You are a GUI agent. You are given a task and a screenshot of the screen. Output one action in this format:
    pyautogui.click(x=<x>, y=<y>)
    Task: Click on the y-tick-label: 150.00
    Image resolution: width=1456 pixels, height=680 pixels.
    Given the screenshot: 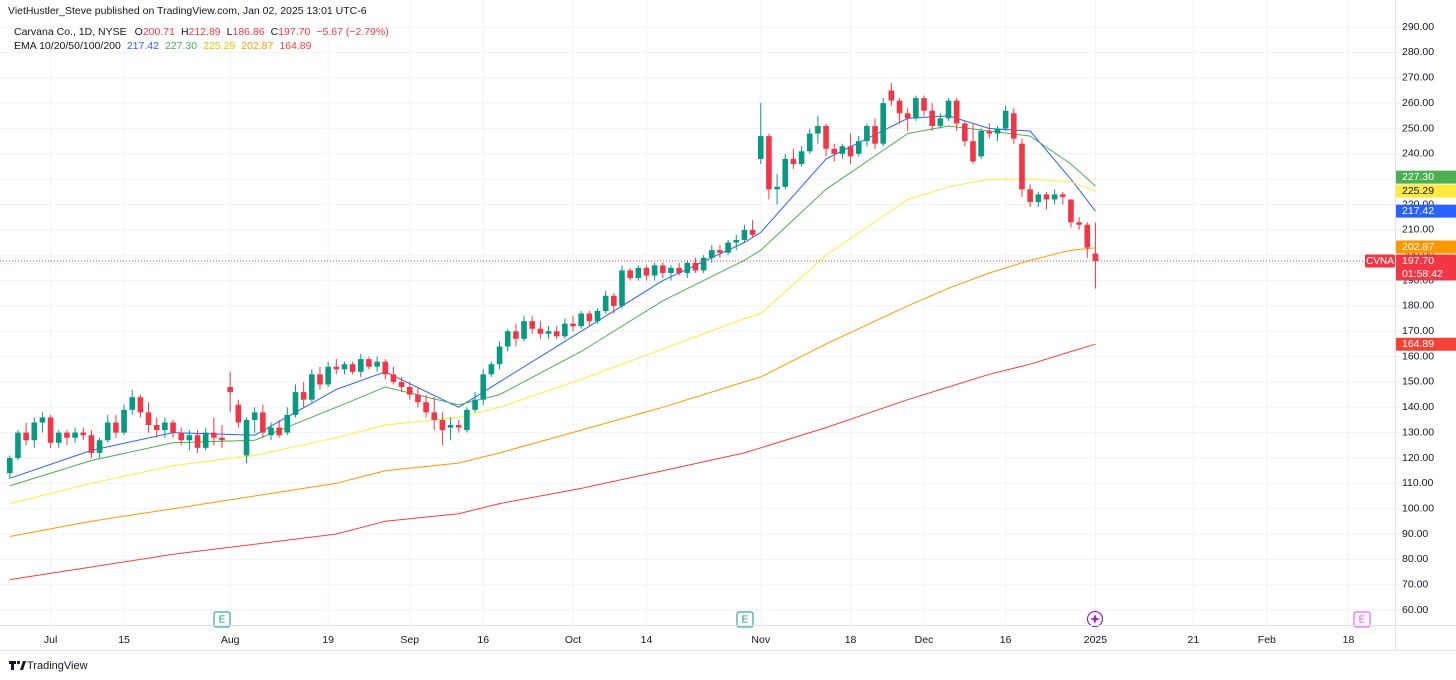 What is the action you would take?
    pyautogui.click(x=1418, y=382)
    